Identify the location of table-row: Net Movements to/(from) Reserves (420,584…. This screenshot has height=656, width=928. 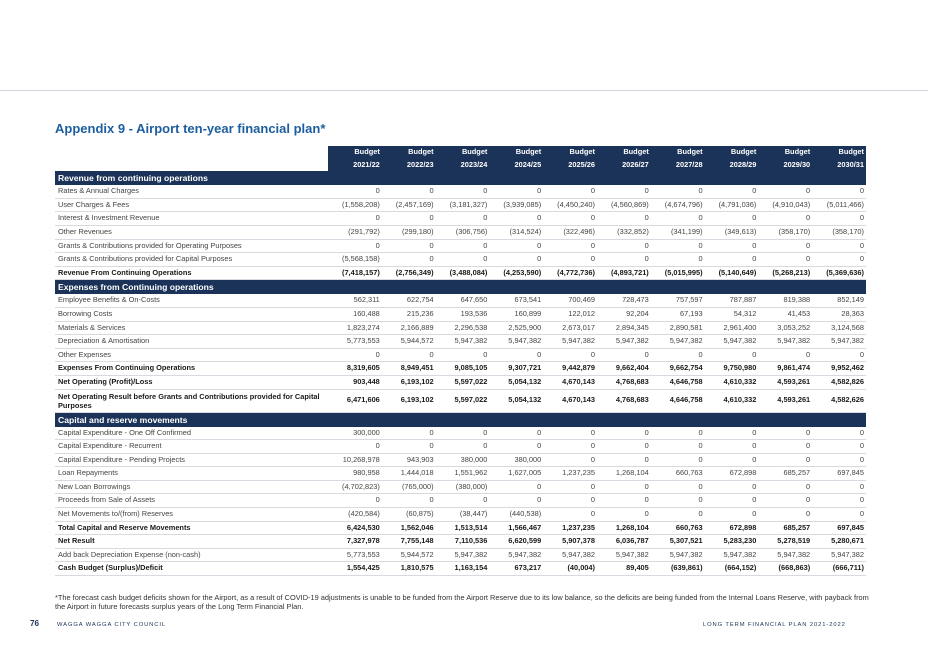
(460, 514).